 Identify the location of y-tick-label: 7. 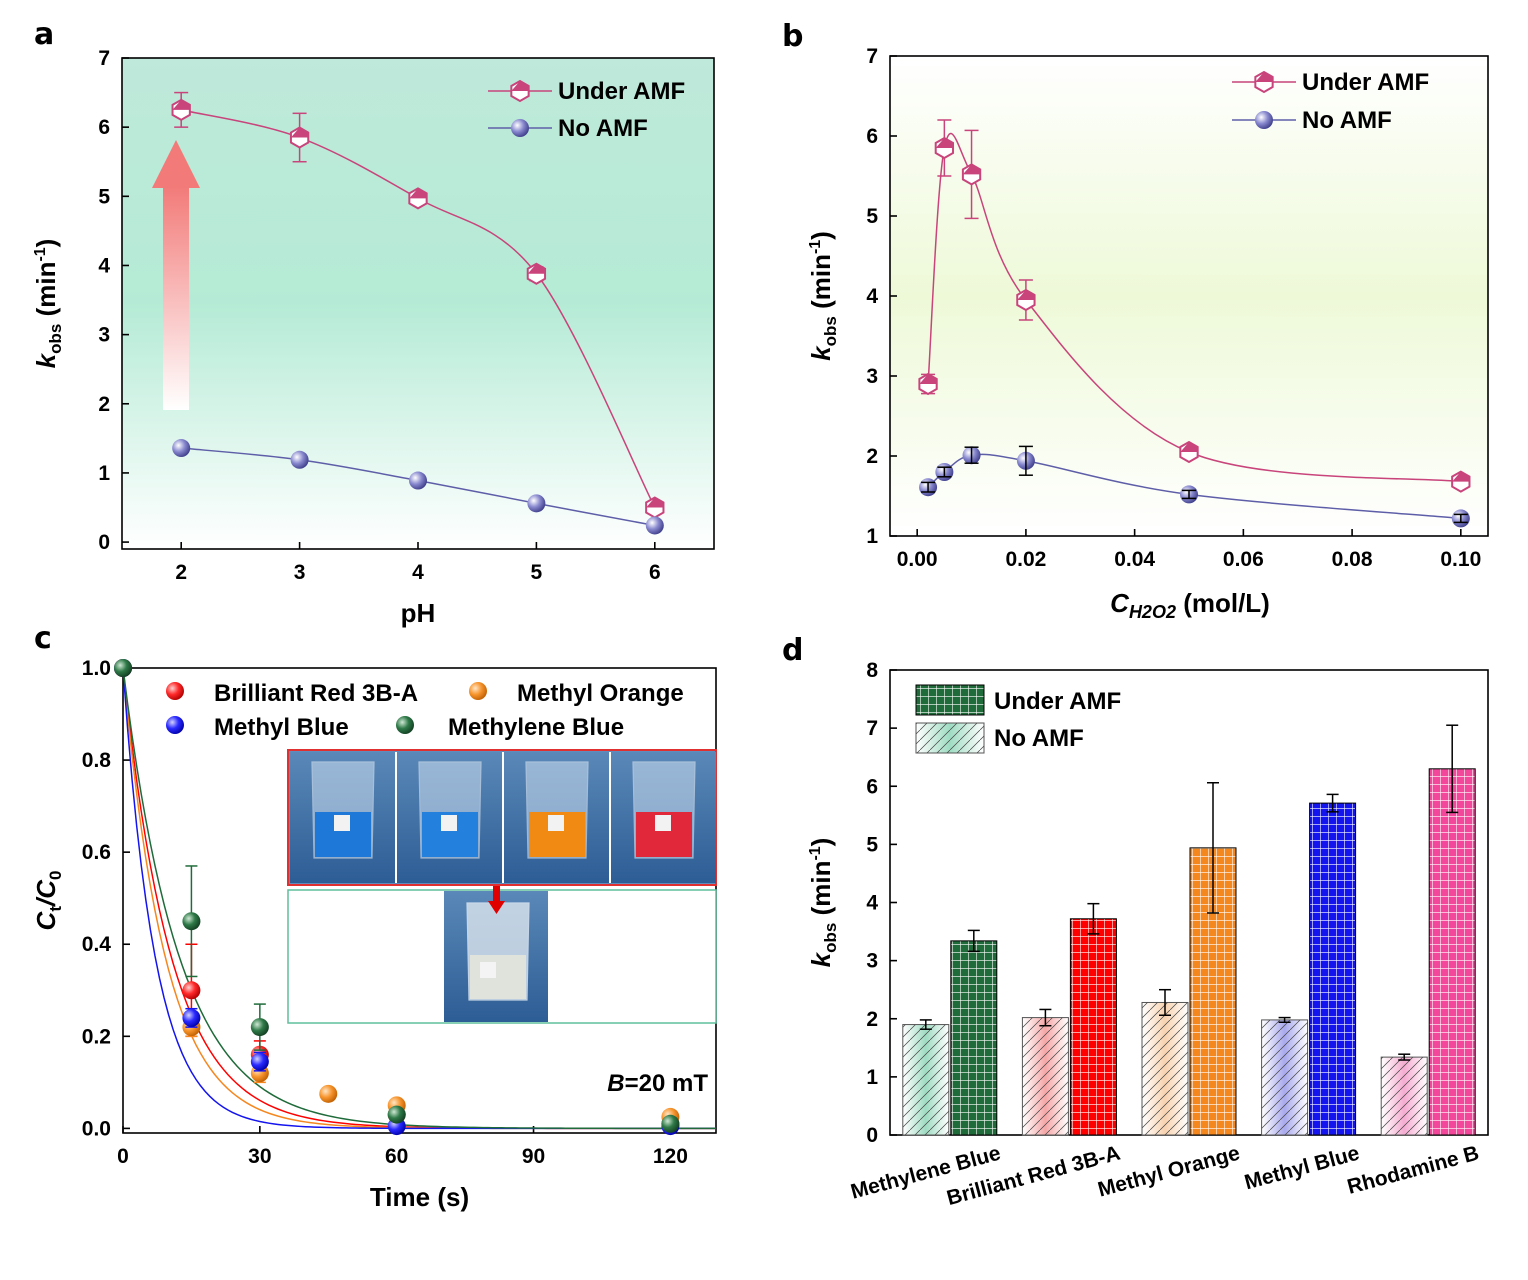
(104, 58).